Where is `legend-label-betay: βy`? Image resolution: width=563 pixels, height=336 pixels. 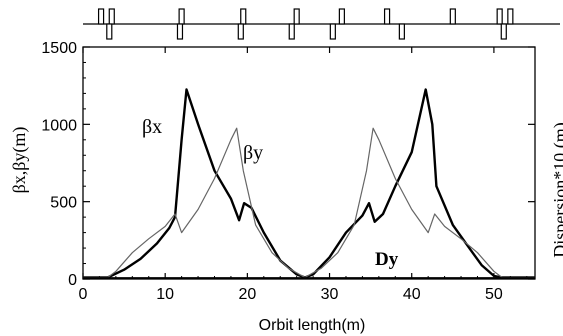
legend-label-betay: βy is located at coordinates (253, 153).